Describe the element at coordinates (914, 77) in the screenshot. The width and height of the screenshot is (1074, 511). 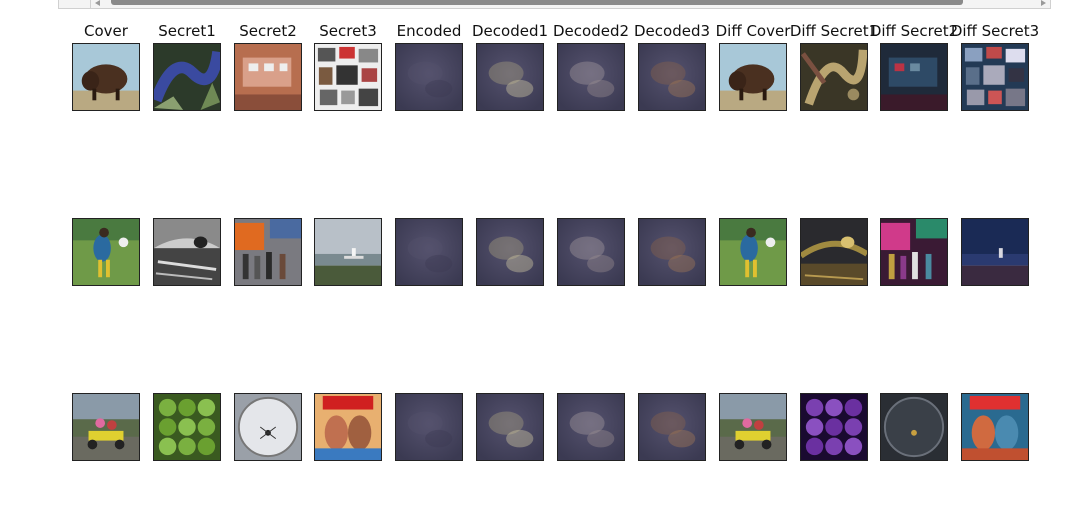
I see `thumbnail-r0-diff-secret2` at that location.